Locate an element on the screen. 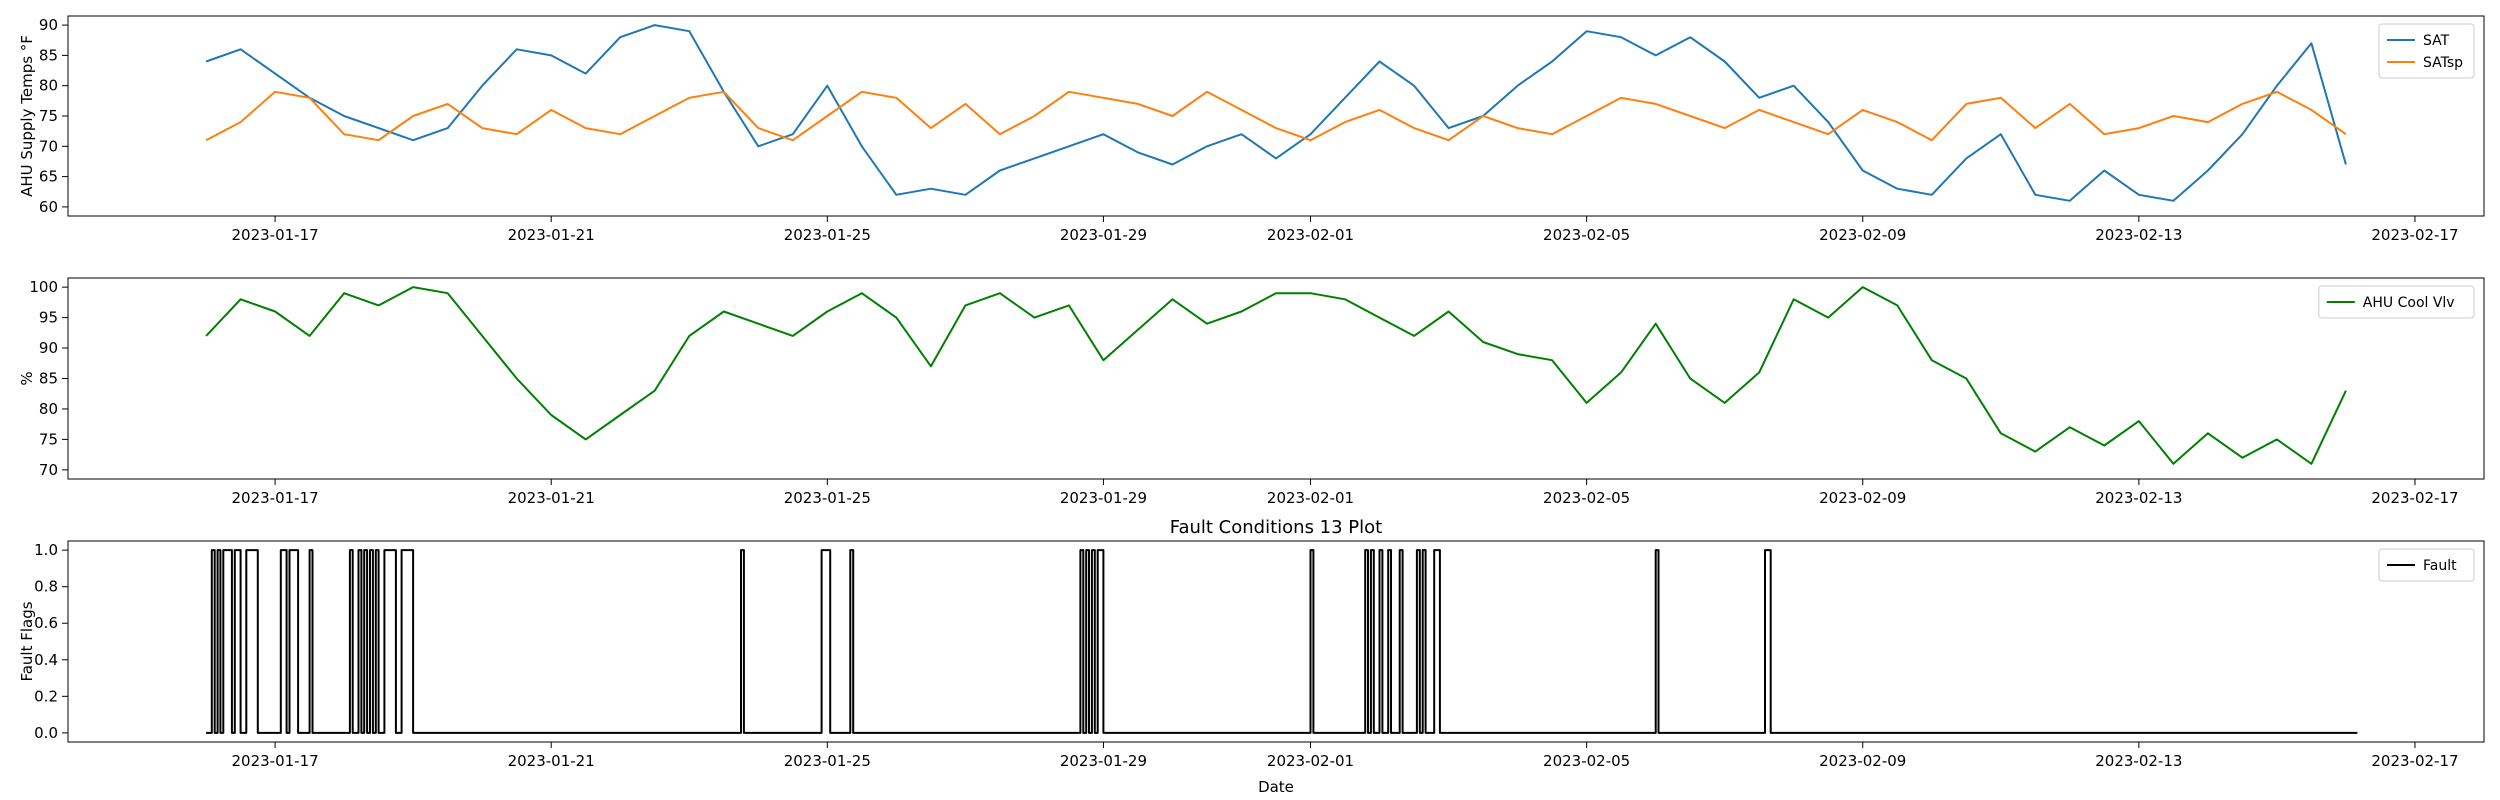 This screenshot has height=800, width=2500. y-tick-label: 65 is located at coordinates (48, 177).